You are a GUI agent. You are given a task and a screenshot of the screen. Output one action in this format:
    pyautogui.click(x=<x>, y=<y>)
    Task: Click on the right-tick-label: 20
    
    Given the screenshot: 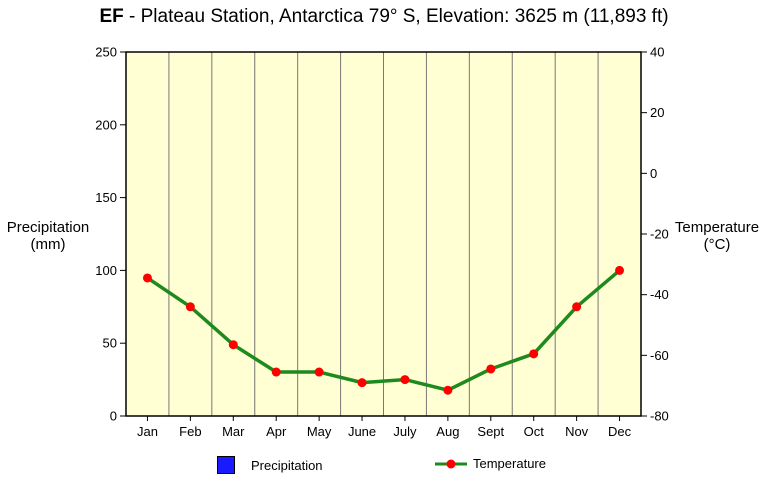 What is the action you would take?
    pyautogui.click(x=657, y=112)
    